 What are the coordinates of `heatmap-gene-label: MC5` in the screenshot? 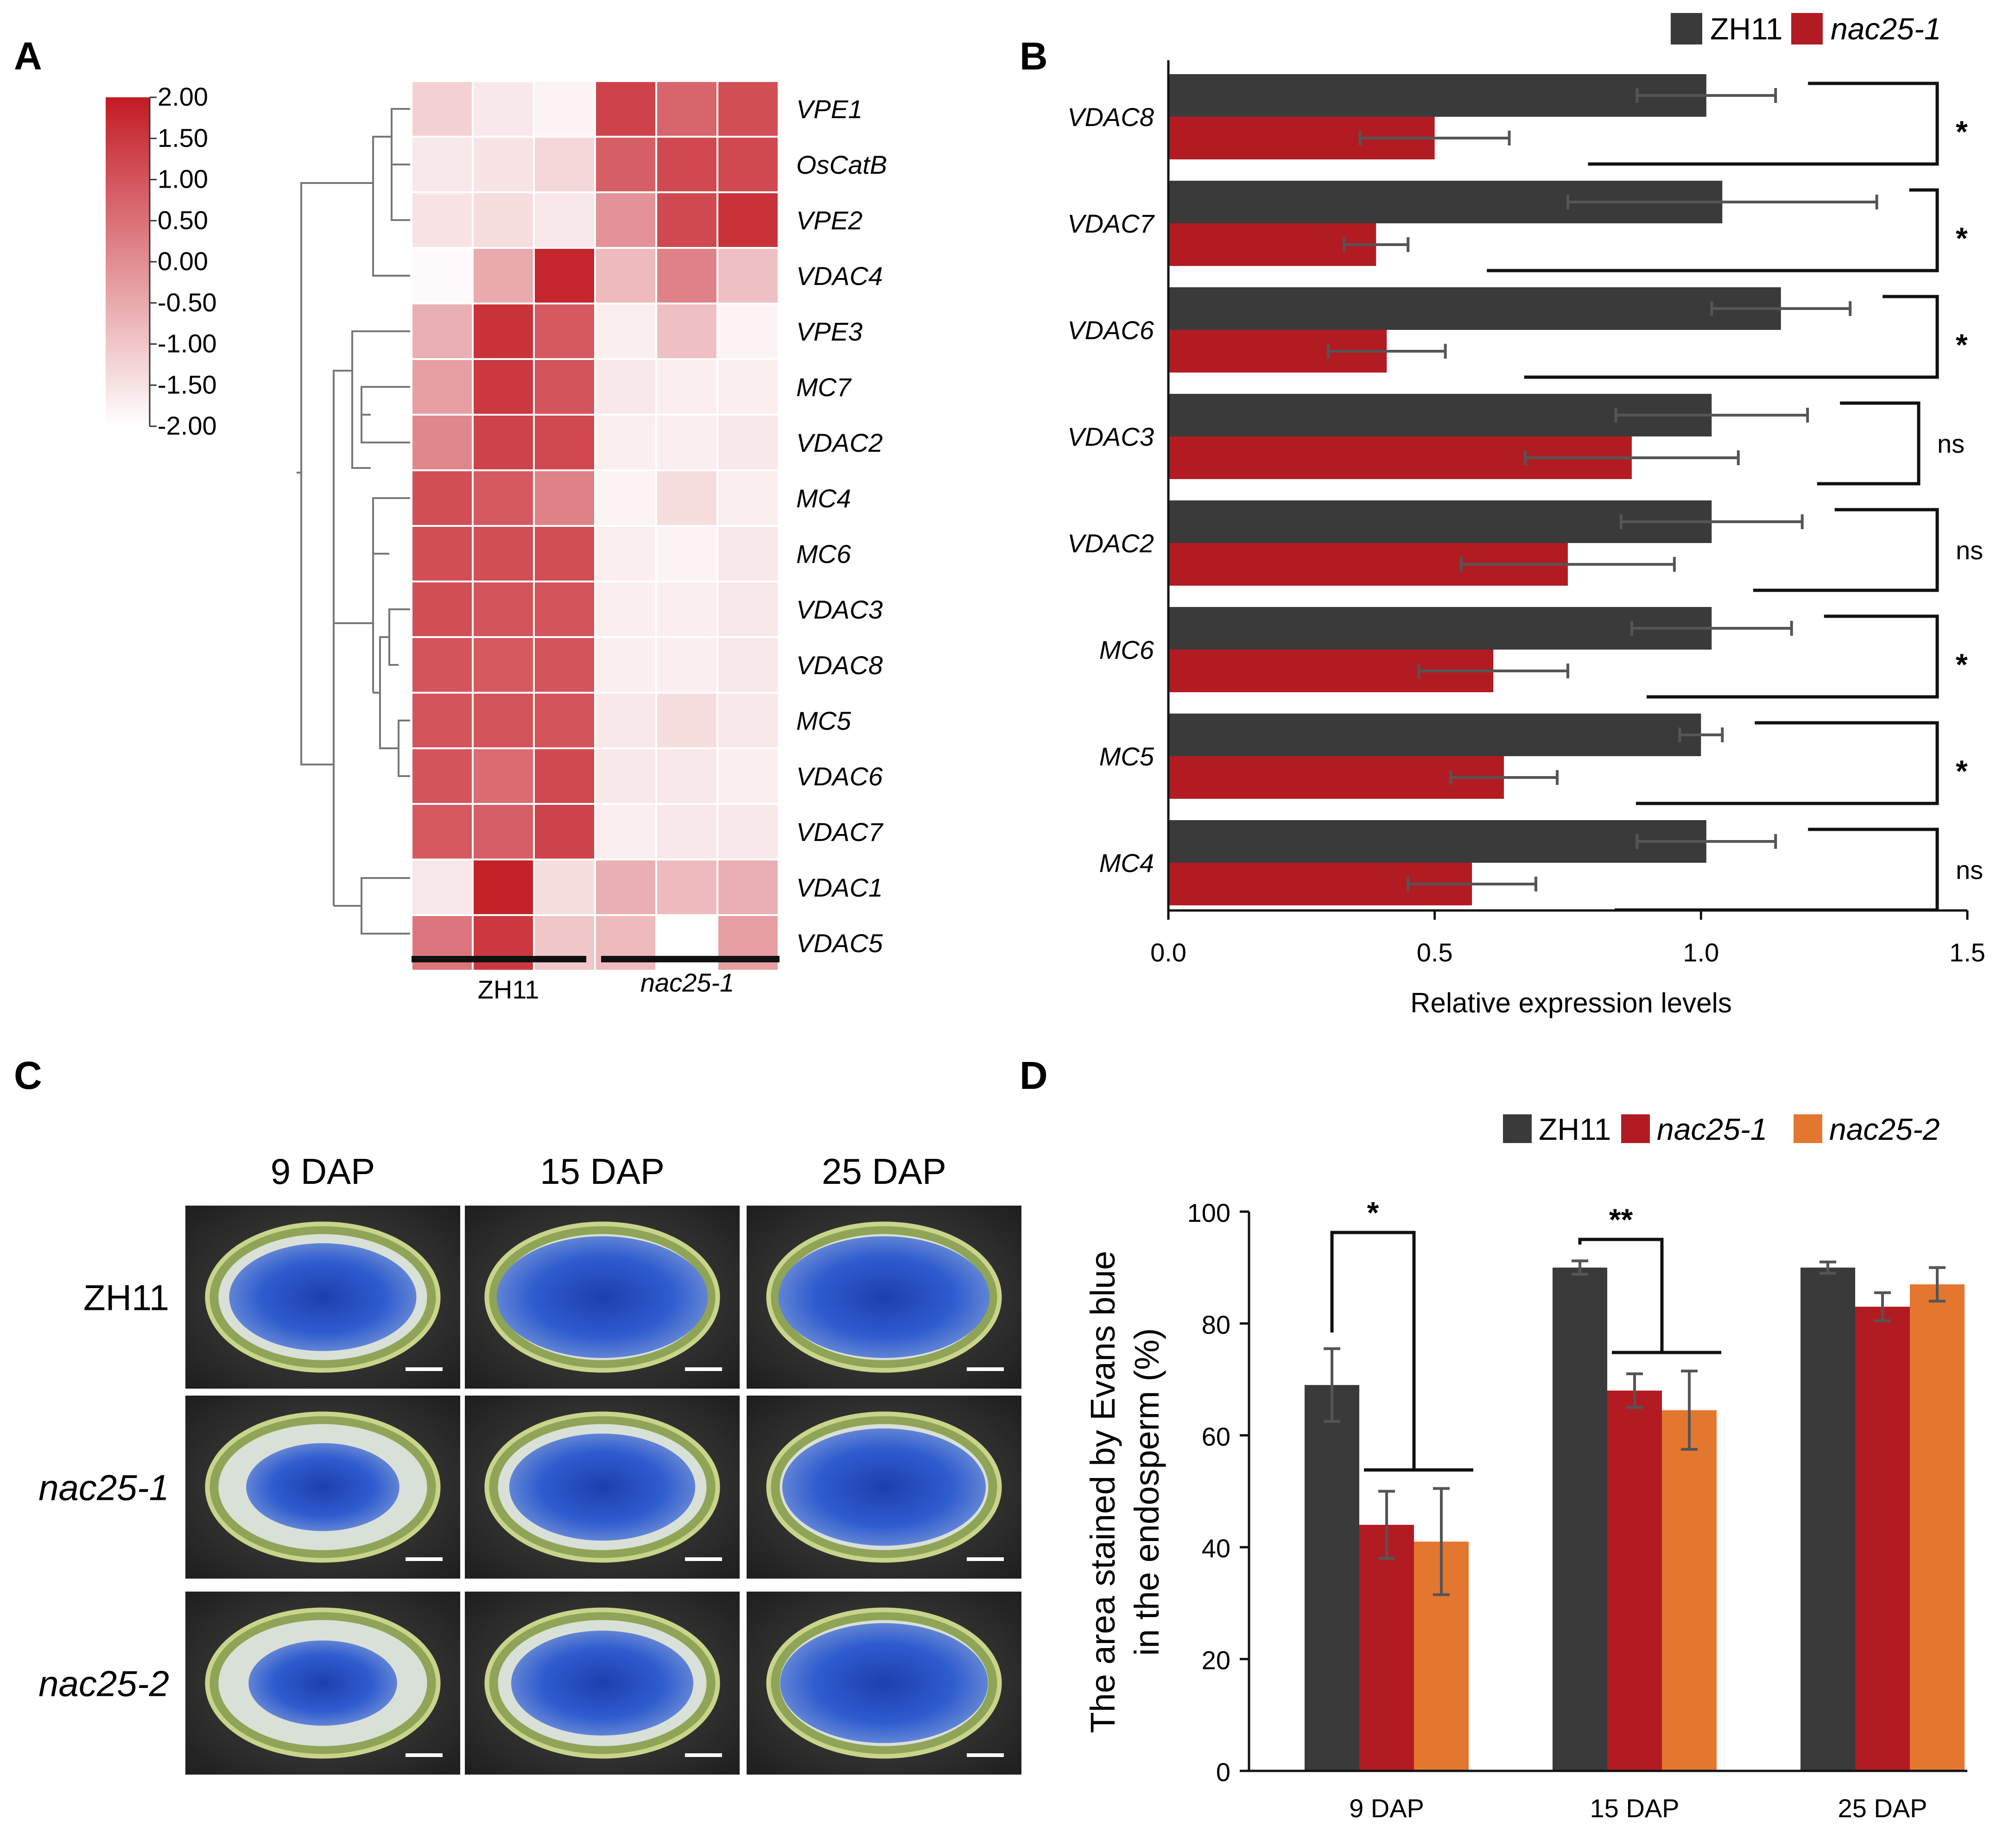 It's located at (824, 720).